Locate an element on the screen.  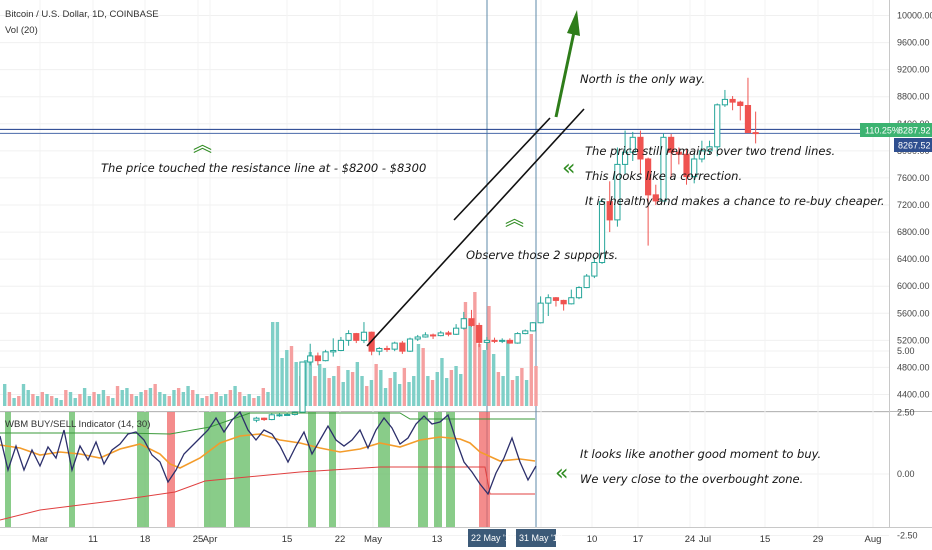
time-highlight-22-may: 22 May '19 is located at coordinates (491, 538).